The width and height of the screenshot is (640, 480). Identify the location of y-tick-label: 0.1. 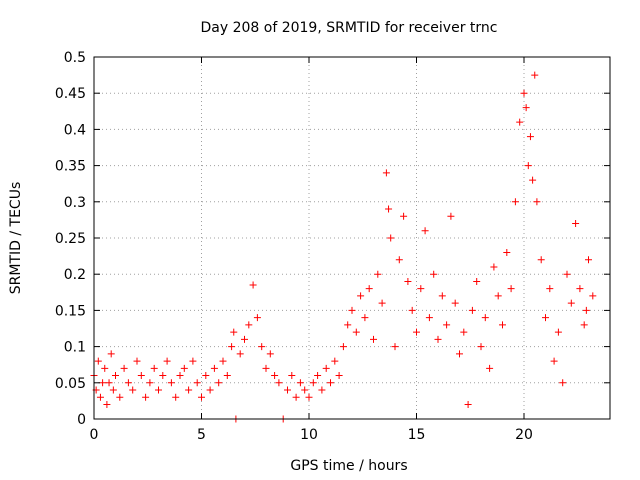
(75, 348).